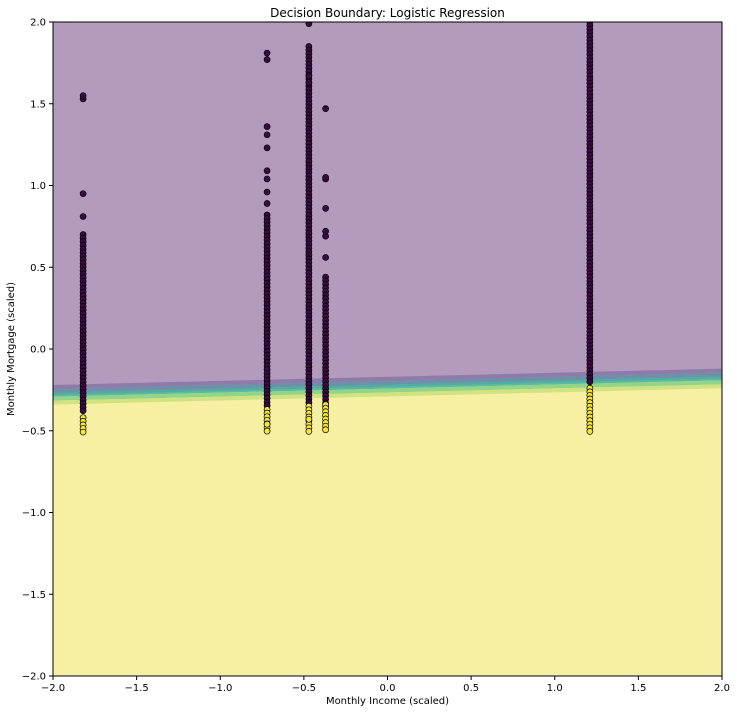  Describe the element at coordinates (722, 688) in the screenshot. I see `x-tick-label: 2.0` at that location.